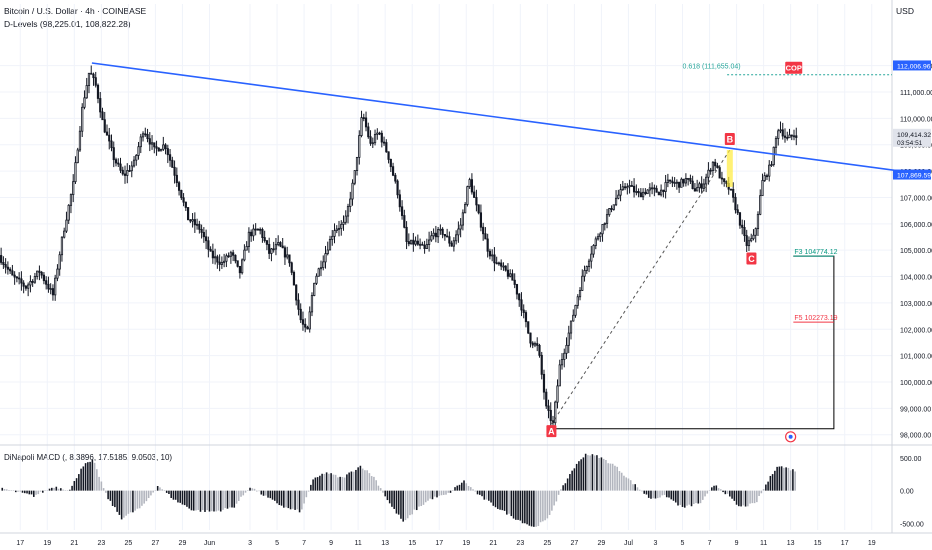 This screenshot has width=932, height=550. I want to click on chart-title: Bitcoin / U.S. Dollar · 4h · COINBASE, so click(75, 11).